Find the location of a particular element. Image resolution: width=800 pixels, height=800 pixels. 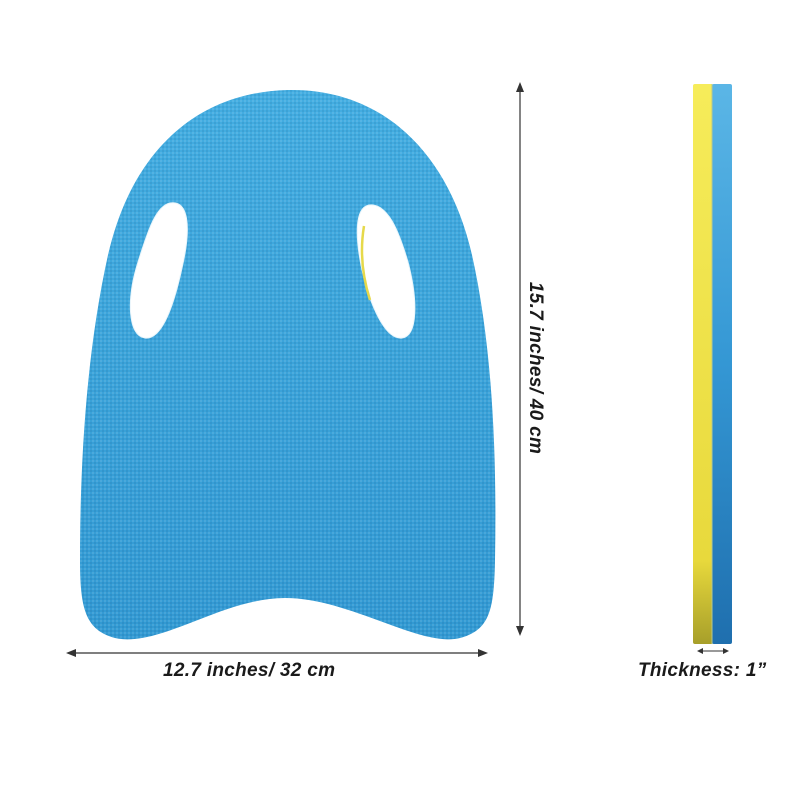

height-label: 15.7 inches/ 40 cm is located at coordinates (535, 368).